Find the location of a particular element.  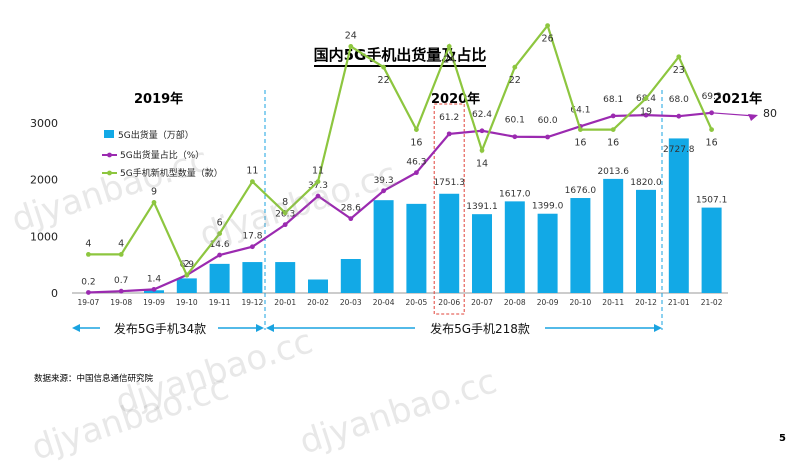

x-tick-label: 19-10 is located at coordinates (187, 302).